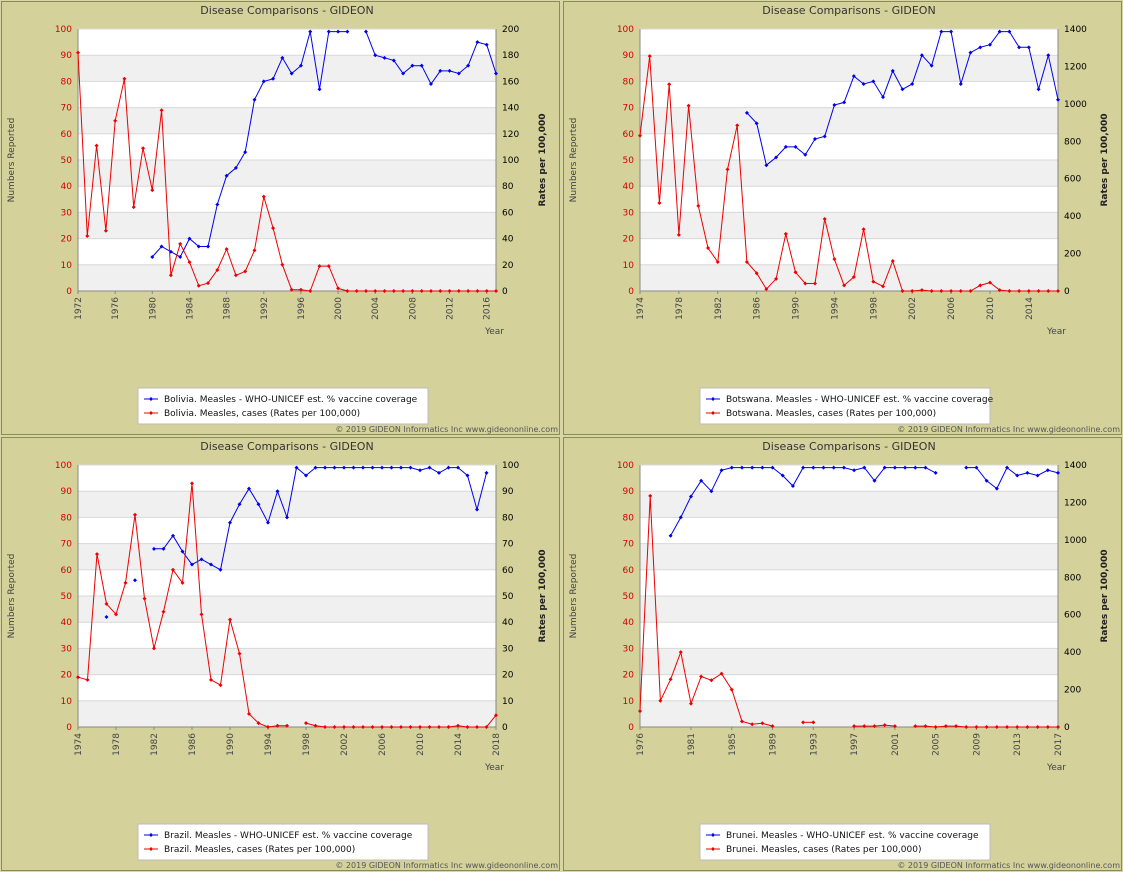 This screenshot has height=872, width=1123. I want to click on right-tick-label: 1000, so click(1075, 105).